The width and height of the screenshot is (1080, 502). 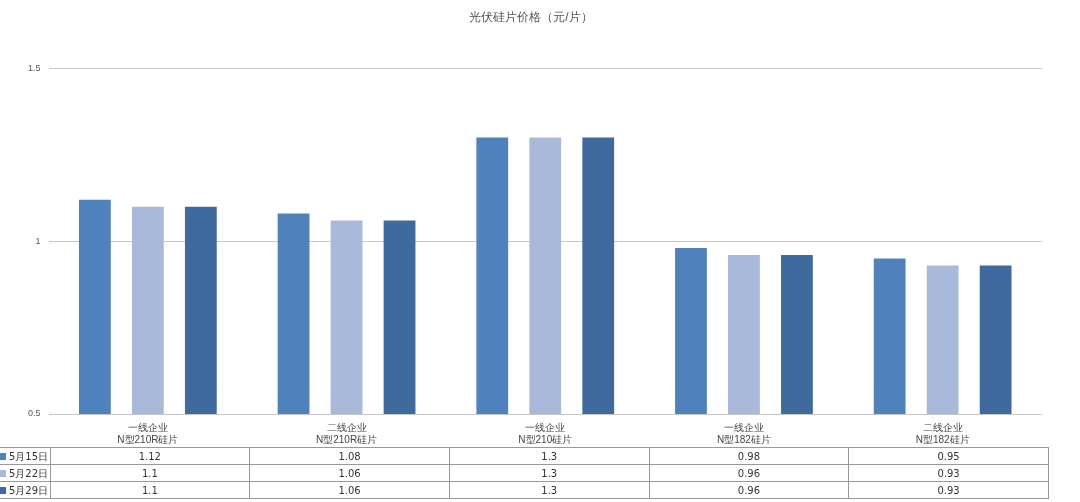 I want to click on chart-title: 光伏硅片价格（元/片）, so click(x=531, y=16).